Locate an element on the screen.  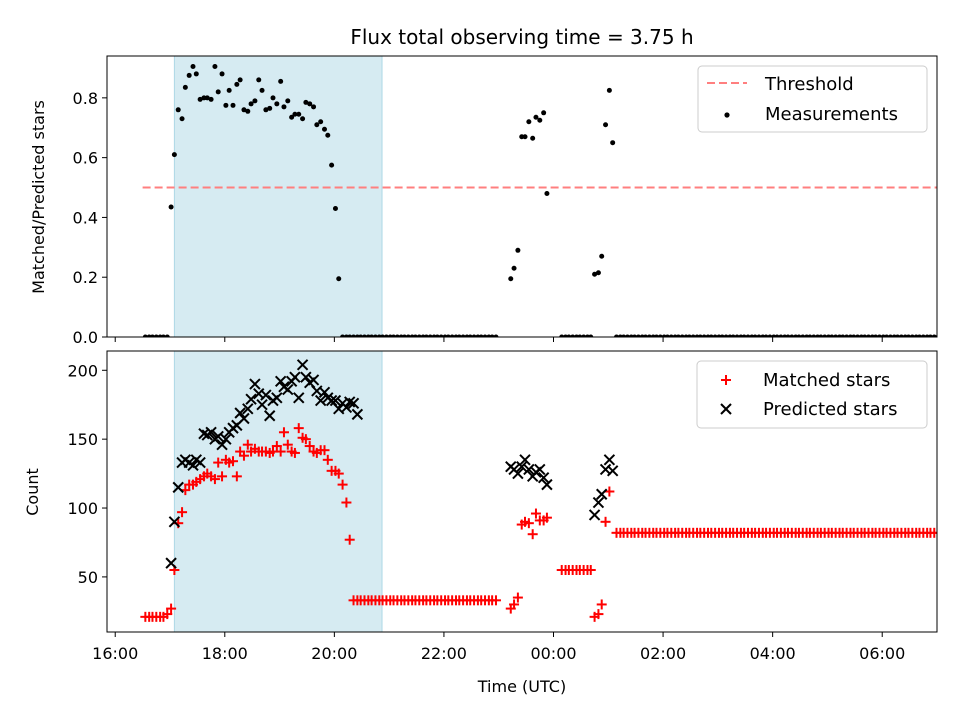
bottom-x-tick-label: 18:00 is located at coordinates (225, 653).